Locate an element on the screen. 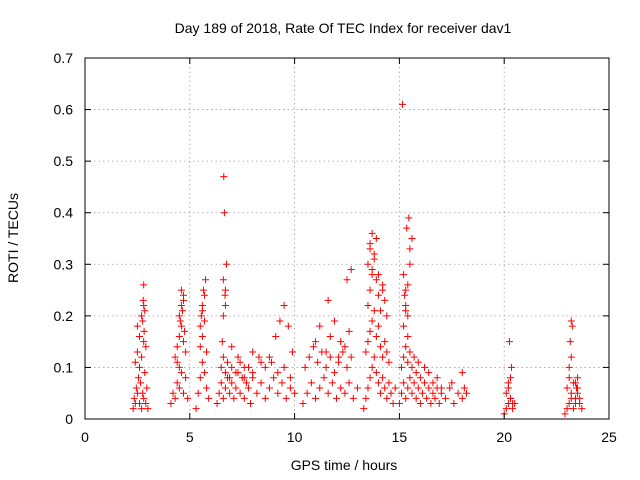 This screenshot has width=640, height=480. y-tick-label: 0.5 is located at coordinates (64, 161).